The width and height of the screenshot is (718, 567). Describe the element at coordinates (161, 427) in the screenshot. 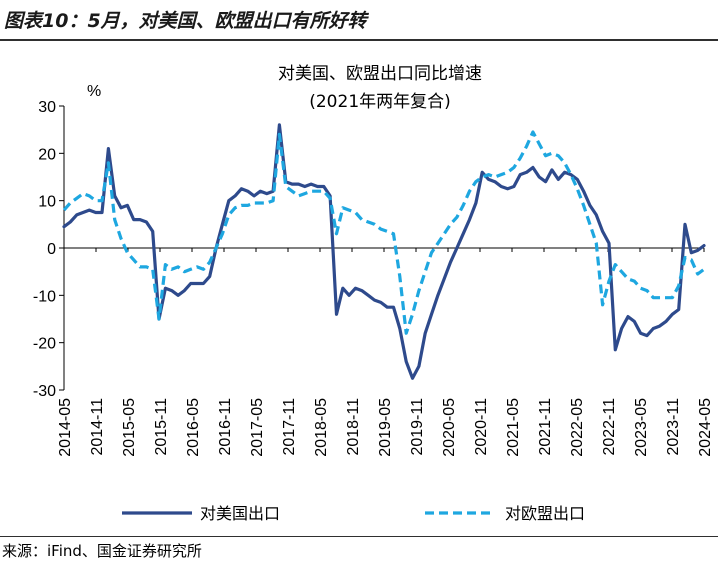

I see `x-tick-label: 2015-11` at that location.